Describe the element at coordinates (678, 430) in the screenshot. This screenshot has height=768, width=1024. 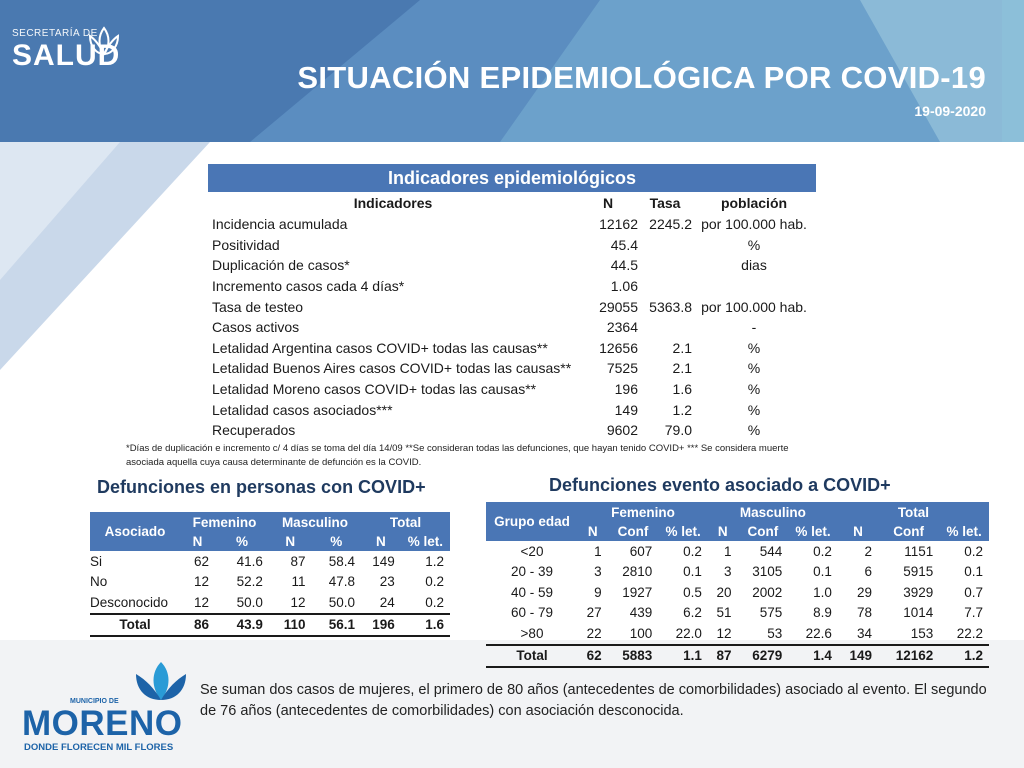
I see `indicator-tasa: 79.0` at that location.